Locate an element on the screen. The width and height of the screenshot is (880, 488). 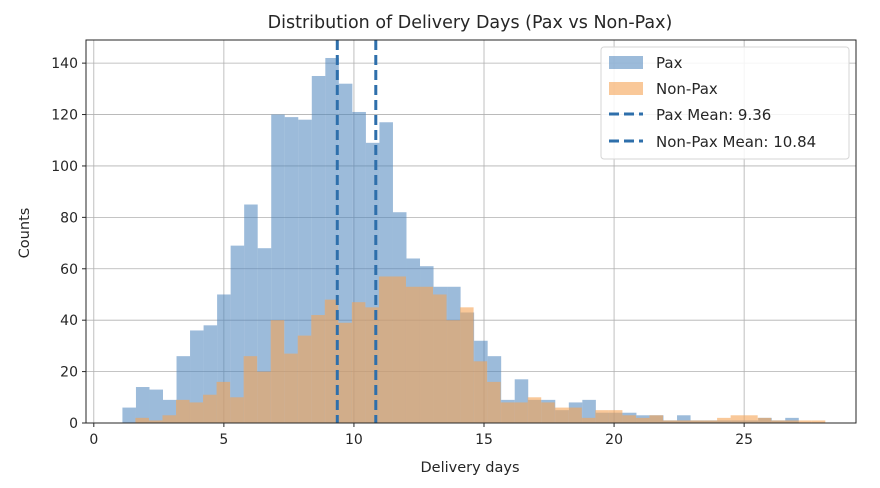
legend-box is located at coordinates (725, 103).